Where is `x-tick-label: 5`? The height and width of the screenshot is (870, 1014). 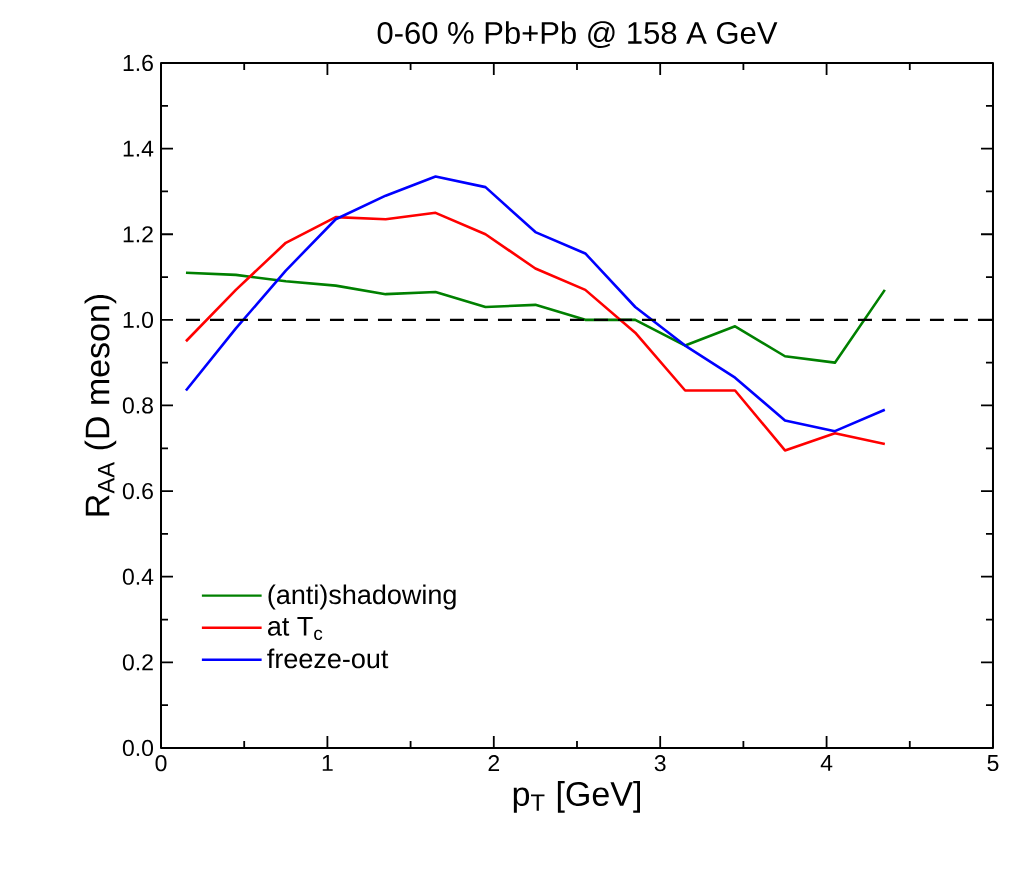 x-tick-label: 5 is located at coordinates (993, 763).